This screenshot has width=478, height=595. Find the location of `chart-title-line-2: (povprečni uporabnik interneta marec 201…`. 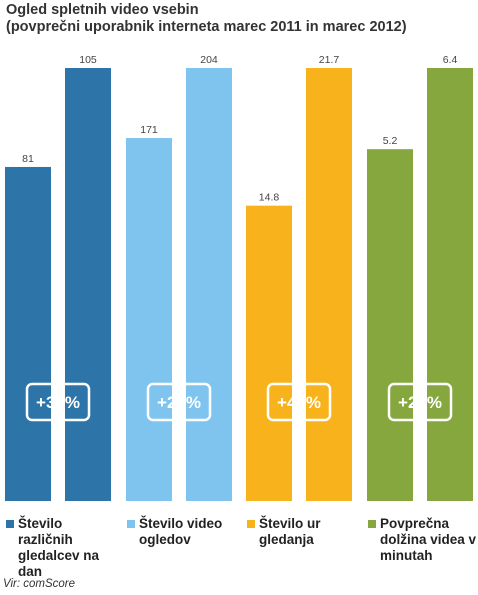

chart-title-line-2: (povprečni uporabnik interneta marec 201… is located at coordinates (206, 27).